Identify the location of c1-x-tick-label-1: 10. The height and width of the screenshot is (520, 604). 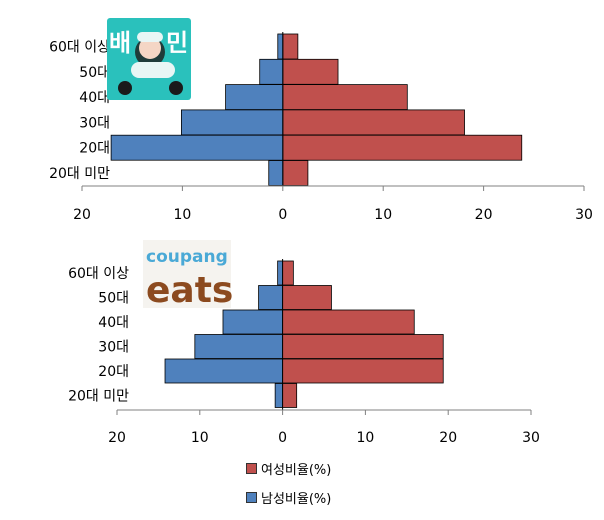
(182, 215).